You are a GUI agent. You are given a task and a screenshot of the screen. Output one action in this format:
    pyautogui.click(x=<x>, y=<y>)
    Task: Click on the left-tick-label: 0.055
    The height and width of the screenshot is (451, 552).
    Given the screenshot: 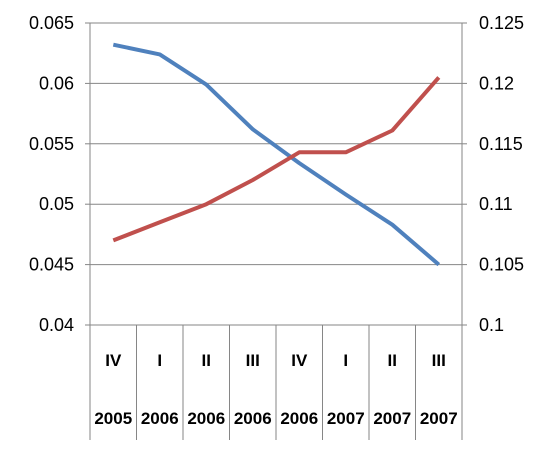 What is the action you would take?
    pyautogui.click(x=51, y=144)
    